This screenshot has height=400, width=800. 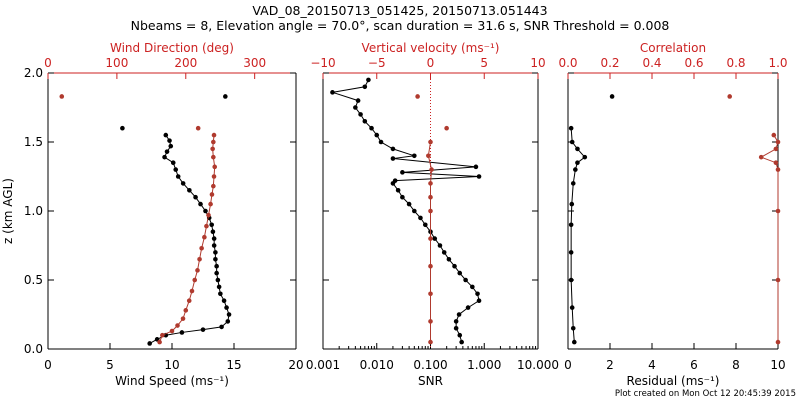 What do you see at coordinates (172, 48) in the screenshot?
I see `x-top-axis-label: Wind Direction (deg)` at bounding box center [172, 48].